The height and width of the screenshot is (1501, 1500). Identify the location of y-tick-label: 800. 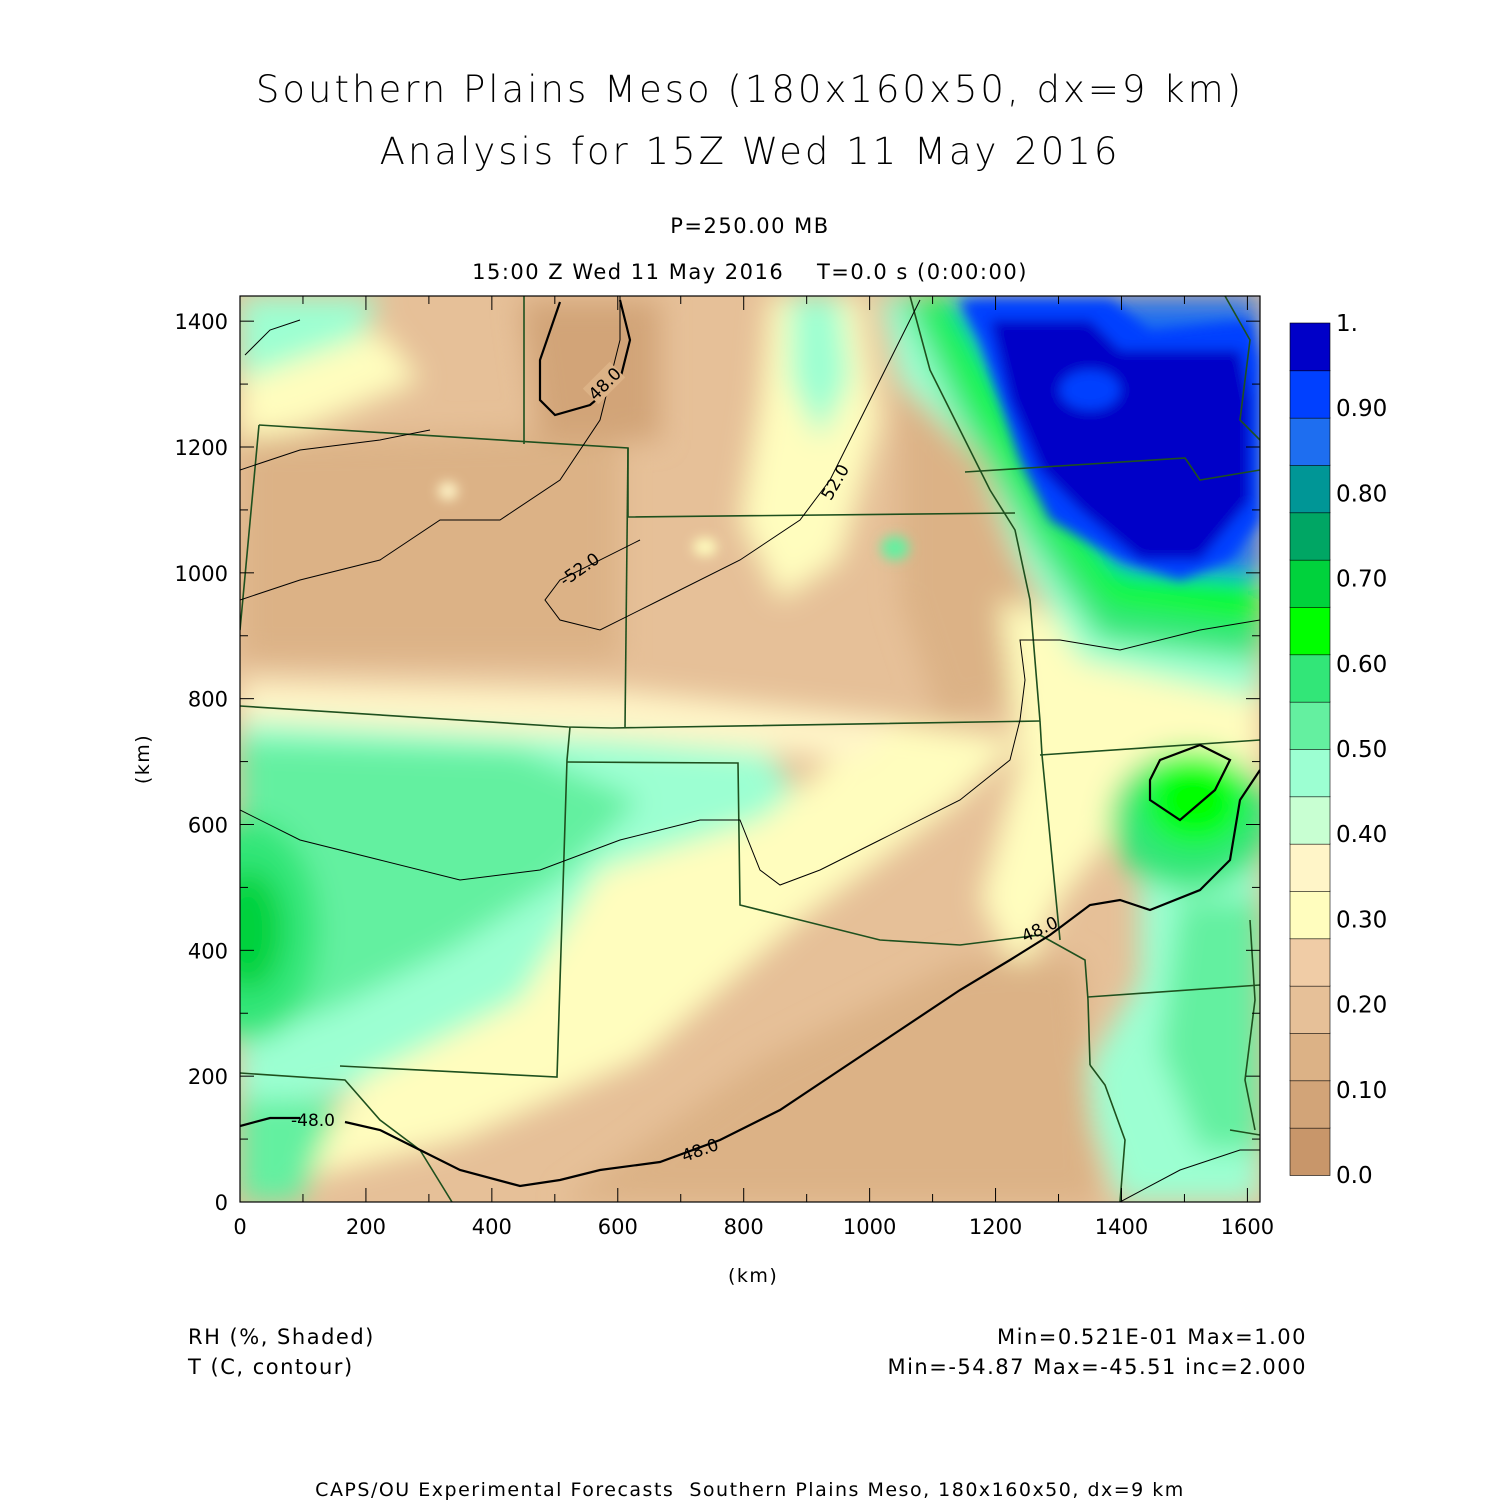
(208, 700).